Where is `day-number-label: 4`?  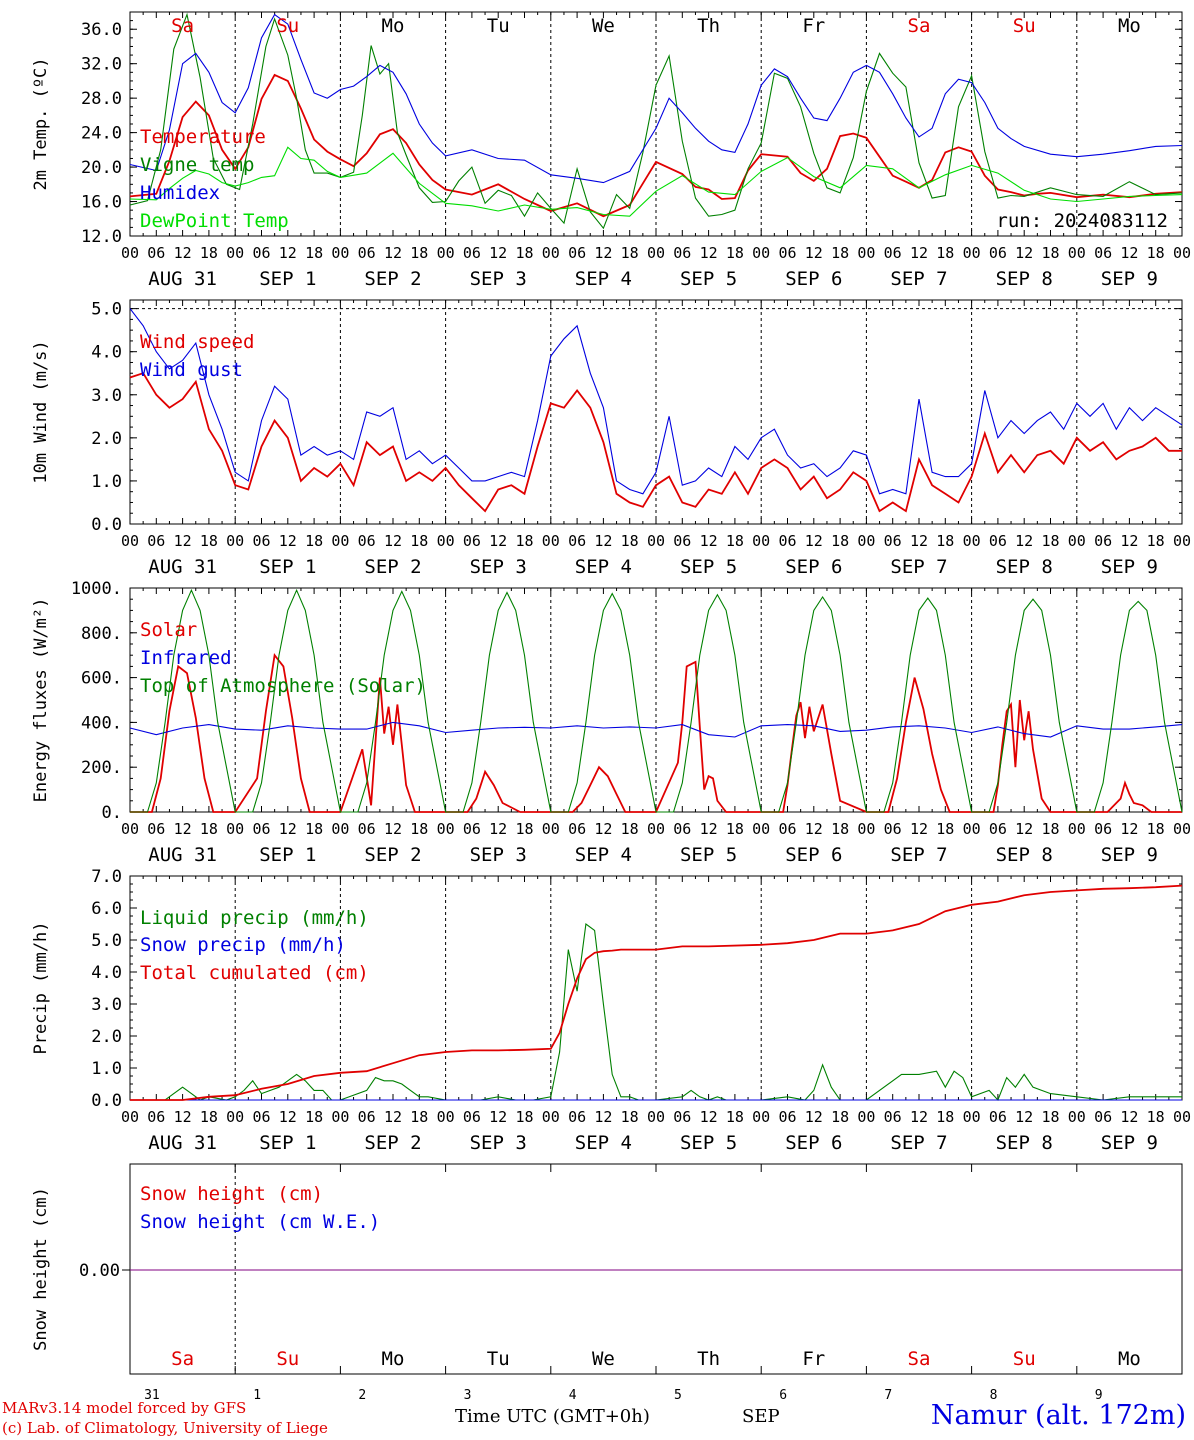
day-number-label: 4 is located at coordinates (573, 1395).